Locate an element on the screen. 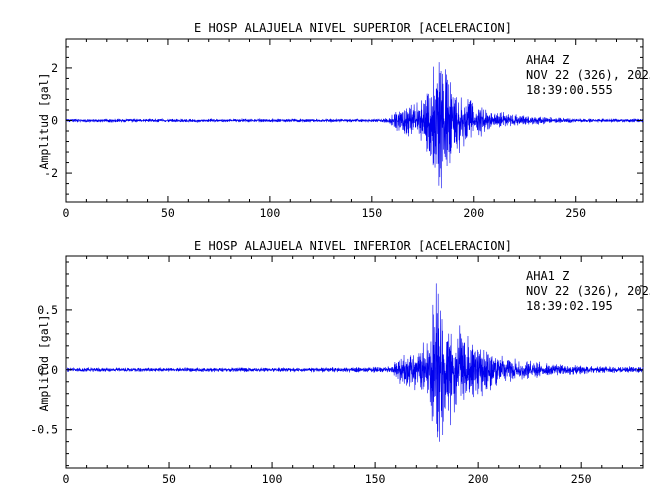  y-axis-label-lower: Amplitud [gal] is located at coordinates (44, 363).